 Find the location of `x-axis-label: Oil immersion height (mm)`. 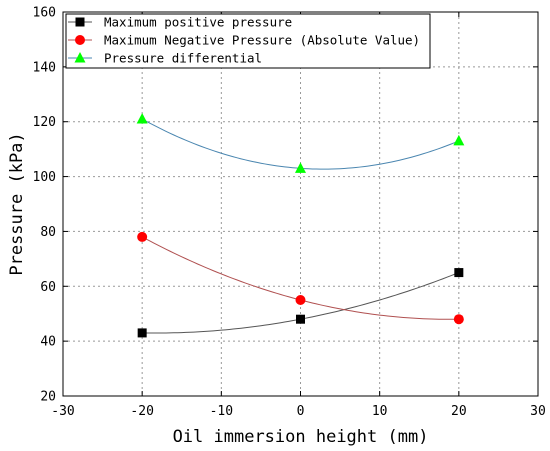

x-axis-label: Oil immersion height (mm) is located at coordinates (301, 437).